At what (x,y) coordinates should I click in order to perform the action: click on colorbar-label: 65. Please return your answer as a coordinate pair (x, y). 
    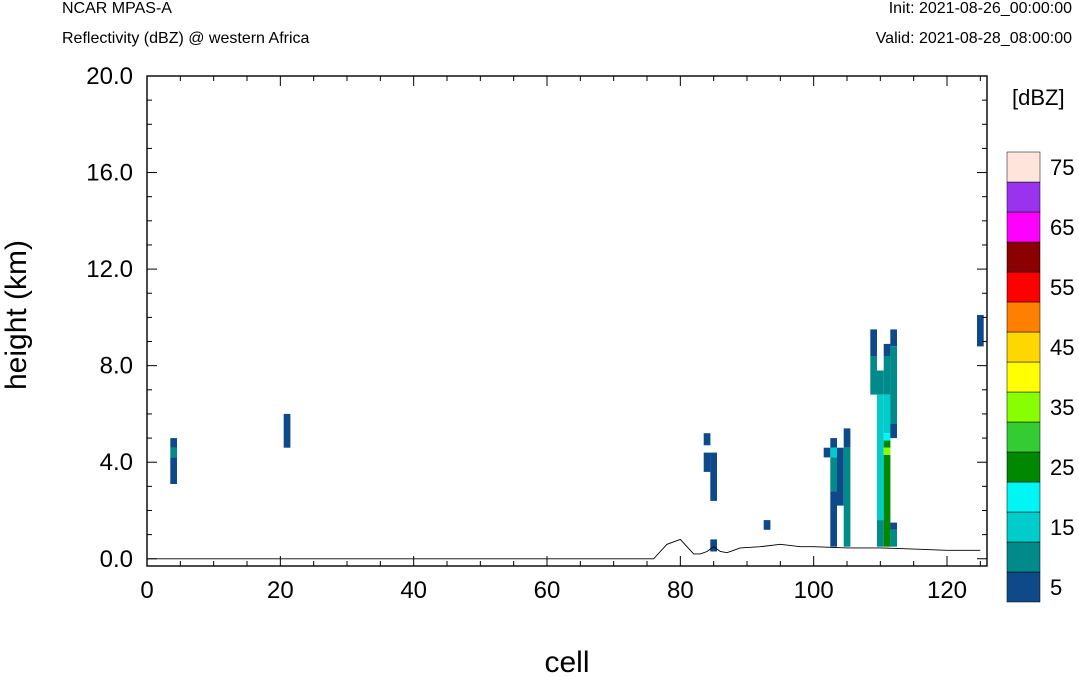
    Looking at the image, I should click on (1062, 227).